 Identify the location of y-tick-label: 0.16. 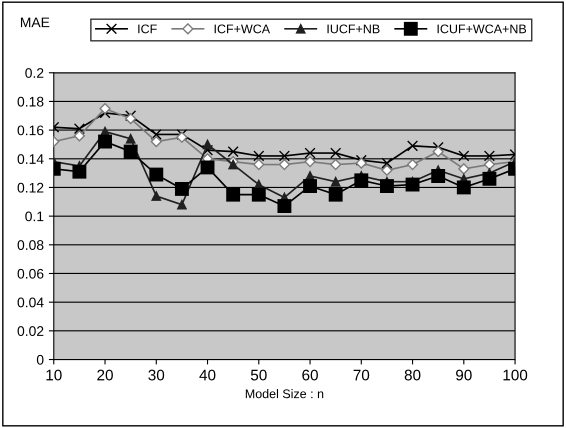
(31, 130).